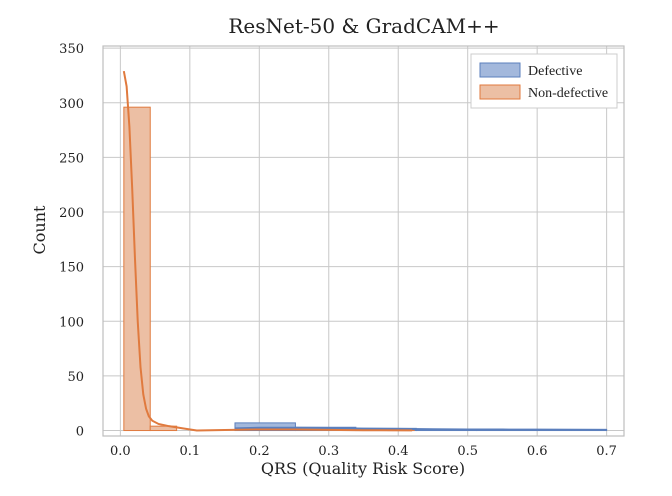  I want to click on x-tick-label: 0.7, so click(606, 451).